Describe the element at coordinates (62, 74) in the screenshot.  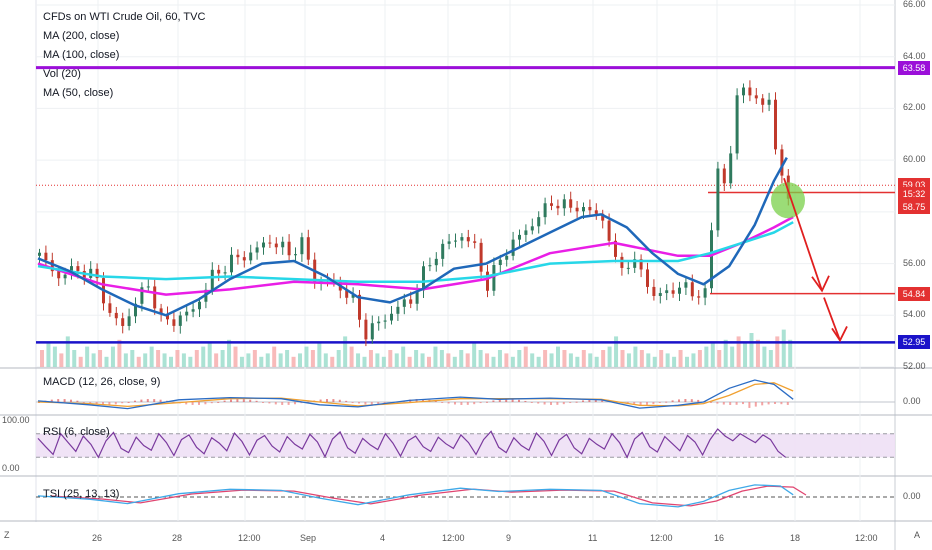
I see `legend-vol: Vol (20)` at that location.